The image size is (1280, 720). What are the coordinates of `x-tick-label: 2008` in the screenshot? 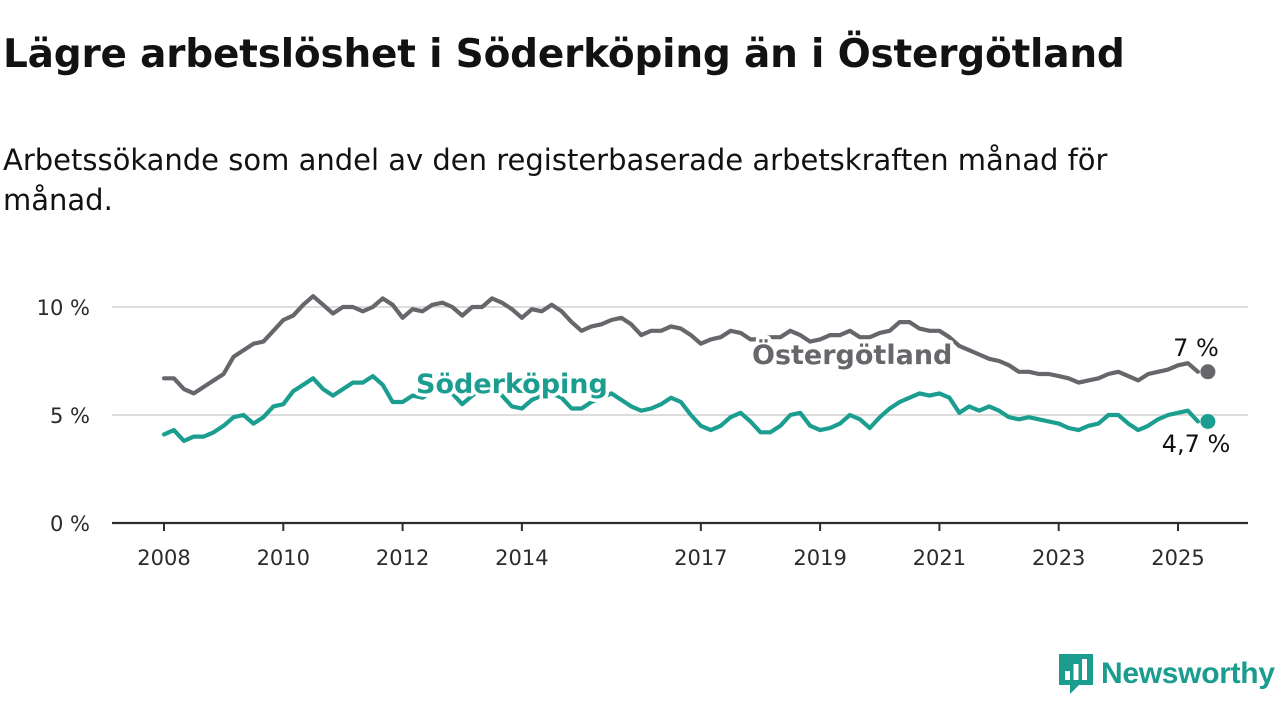 It's located at (163, 558).